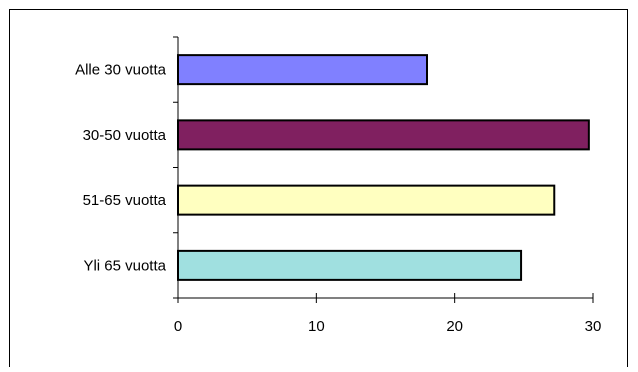  I want to click on x-tick-label-3: 30, so click(593, 326).